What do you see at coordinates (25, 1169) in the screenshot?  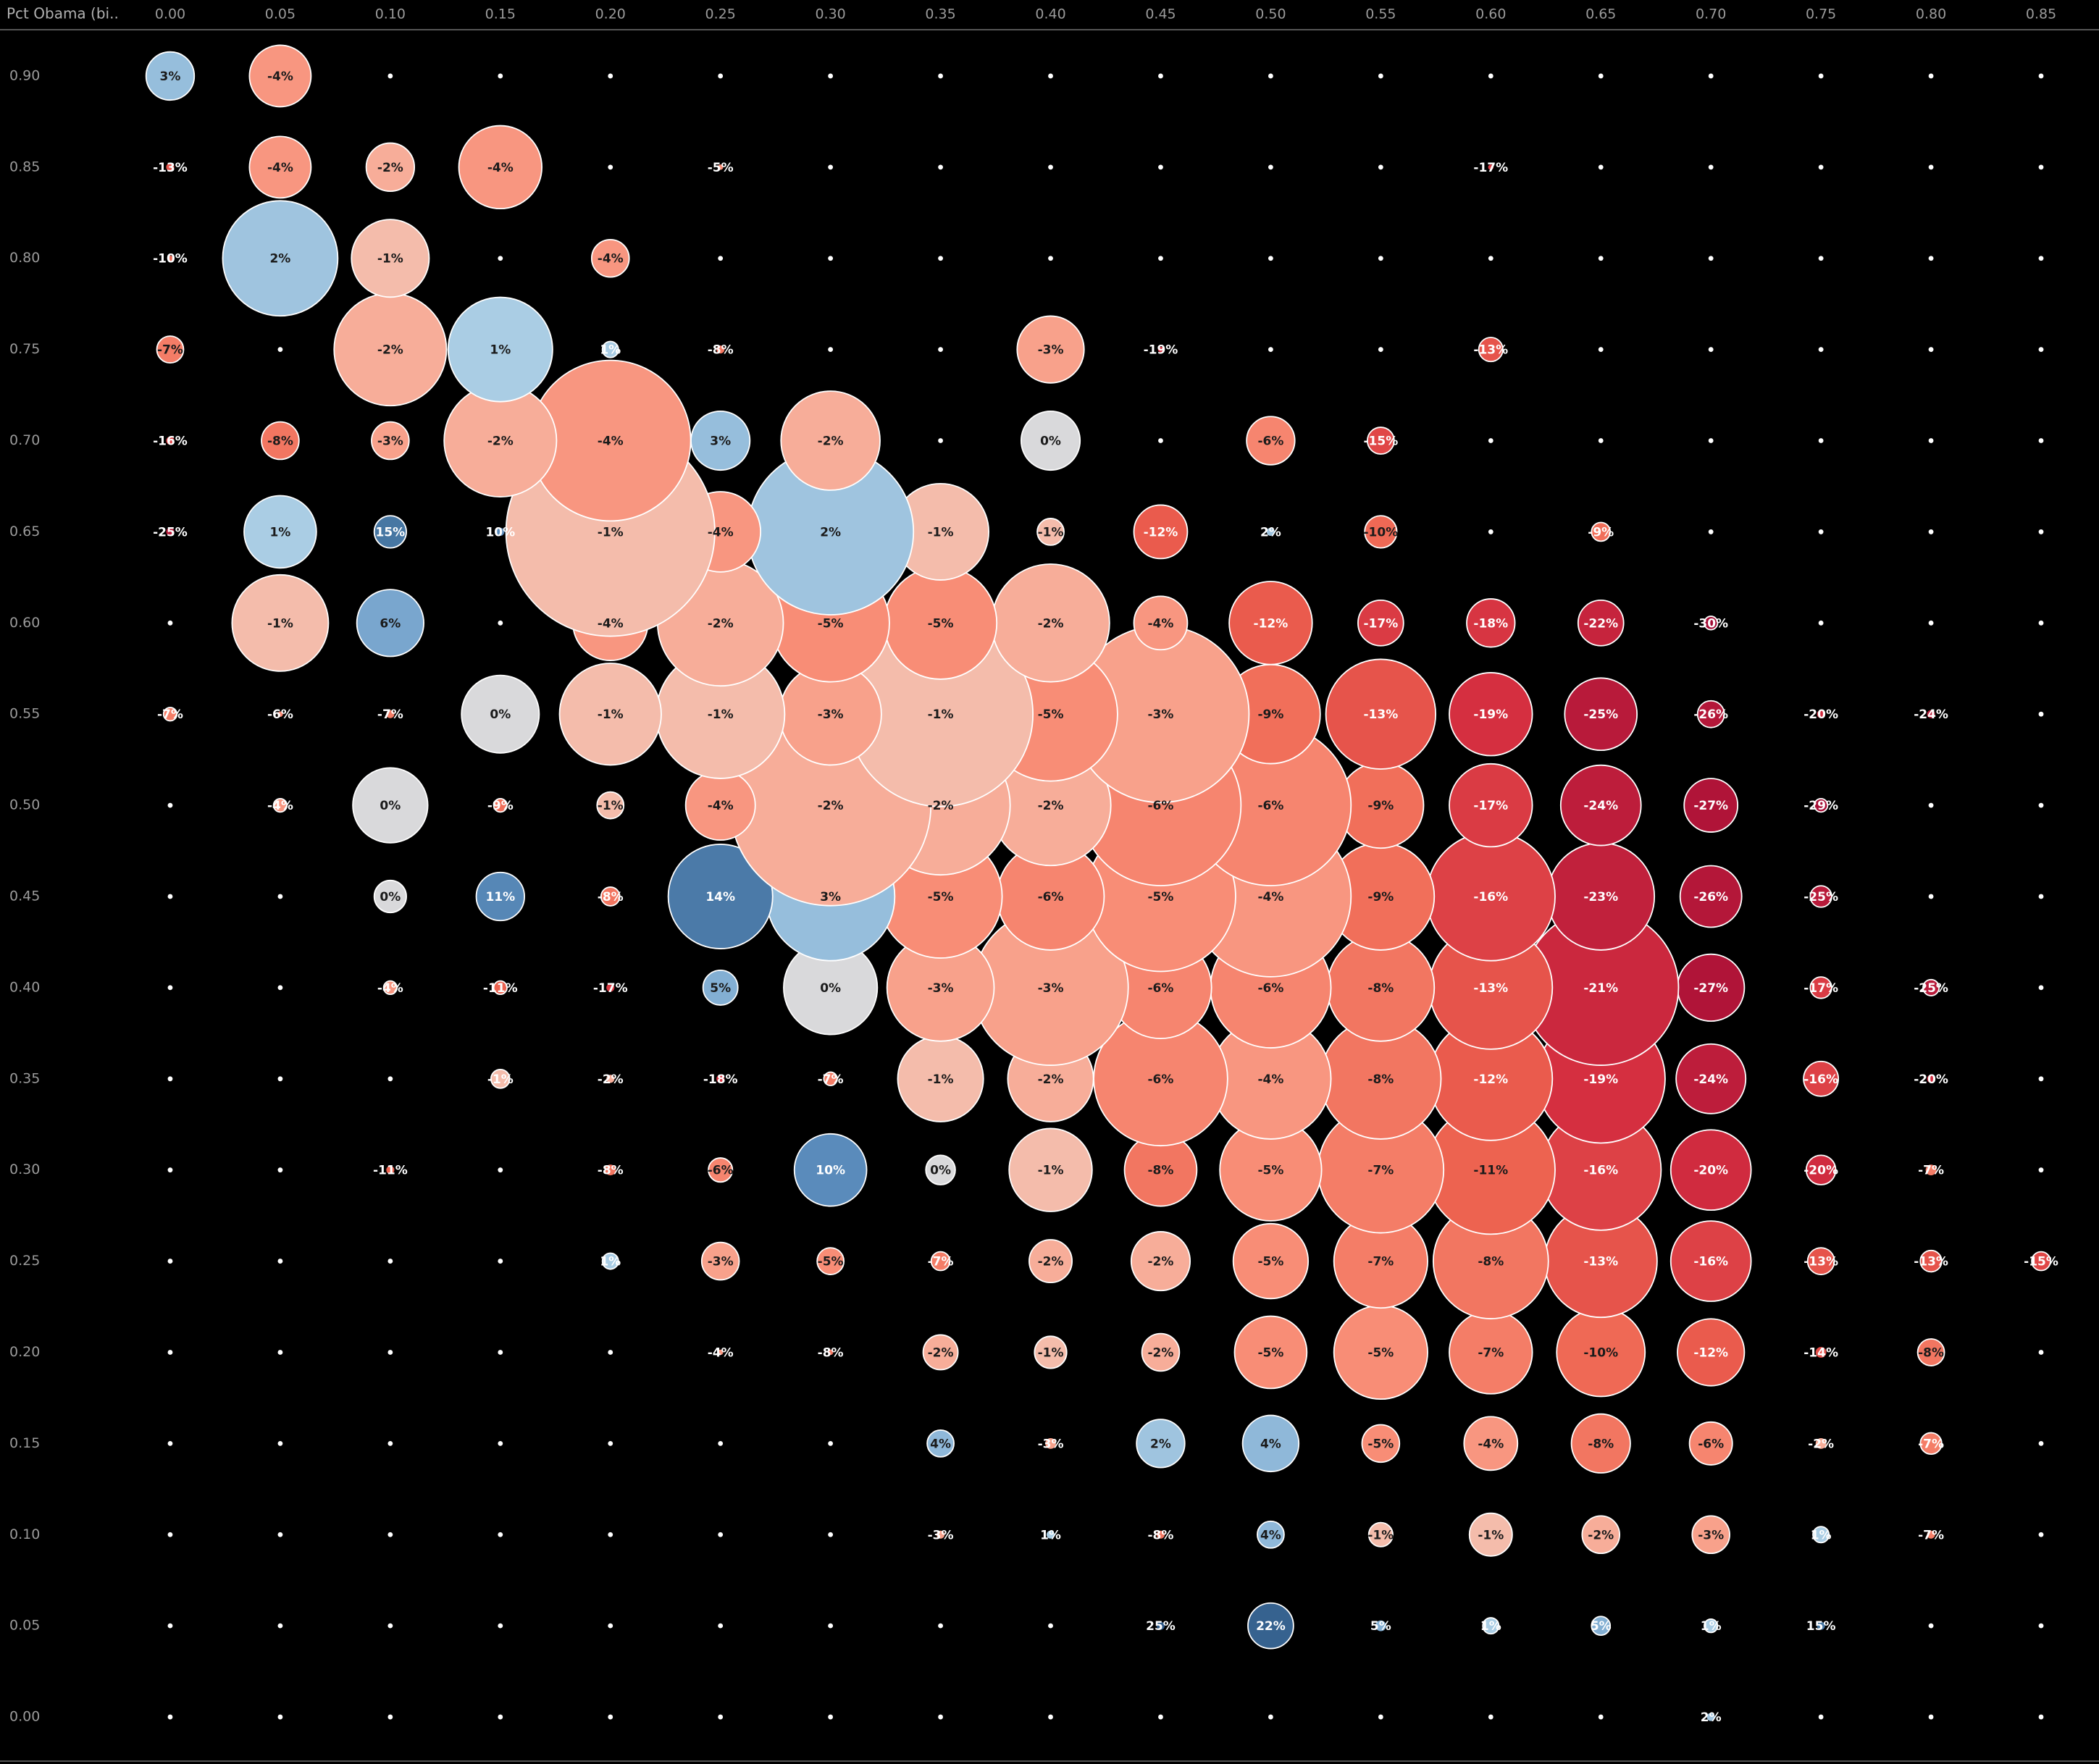 I see `y-tick-label: 0.30` at bounding box center [25, 1169].